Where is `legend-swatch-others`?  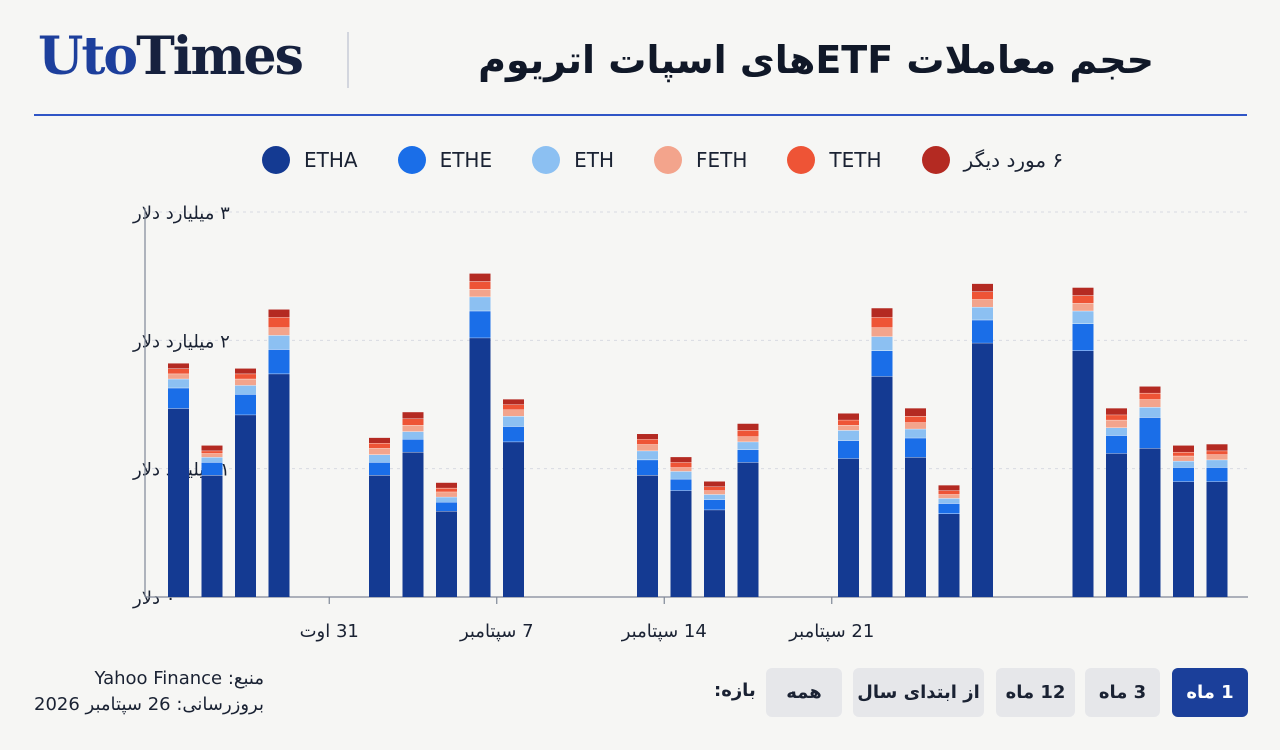
legend-swatch-others is located at coordinates (935, 160).